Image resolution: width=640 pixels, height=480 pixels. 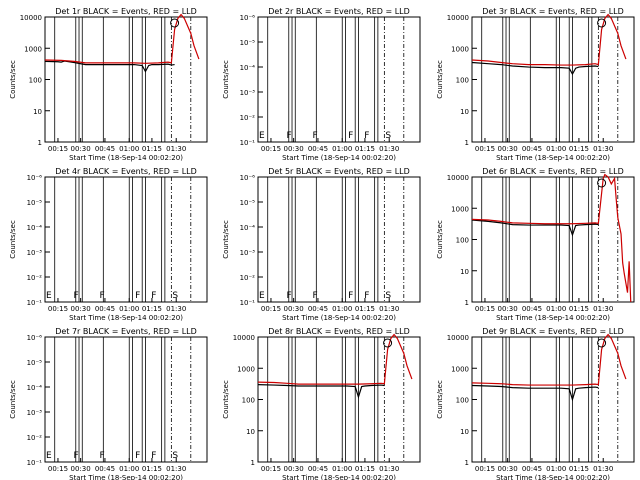 I want to click on chart-title: Det 8r BLACK = Events, RED = LLD, so click(x=339, y=331).